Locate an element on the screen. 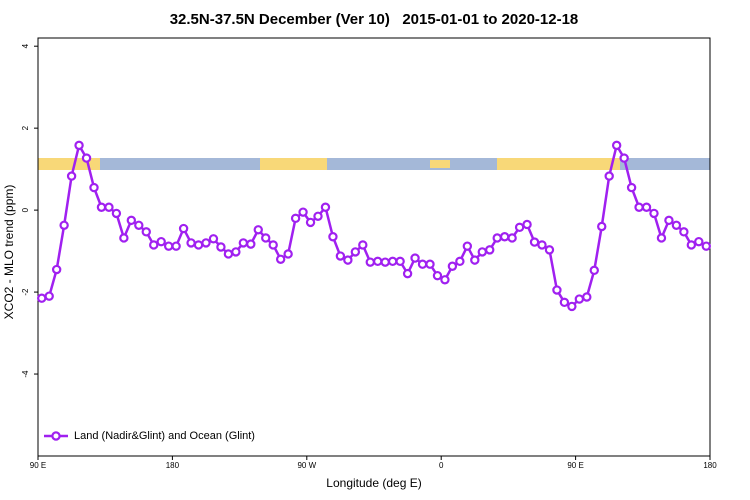 This screenshot has width=750, height=500. legend-marker is located at coordinates (56, 436).